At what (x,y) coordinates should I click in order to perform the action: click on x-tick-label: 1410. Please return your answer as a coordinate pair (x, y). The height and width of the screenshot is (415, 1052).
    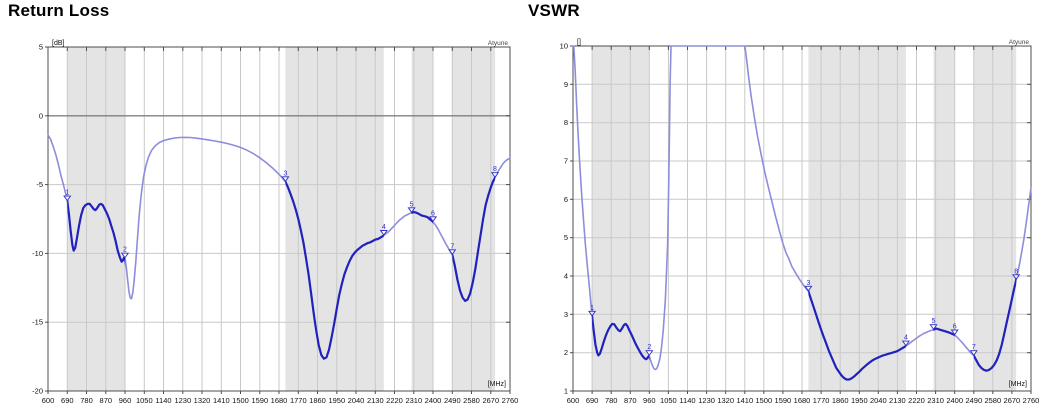
    Looking at the image, I should click on (744, 400).